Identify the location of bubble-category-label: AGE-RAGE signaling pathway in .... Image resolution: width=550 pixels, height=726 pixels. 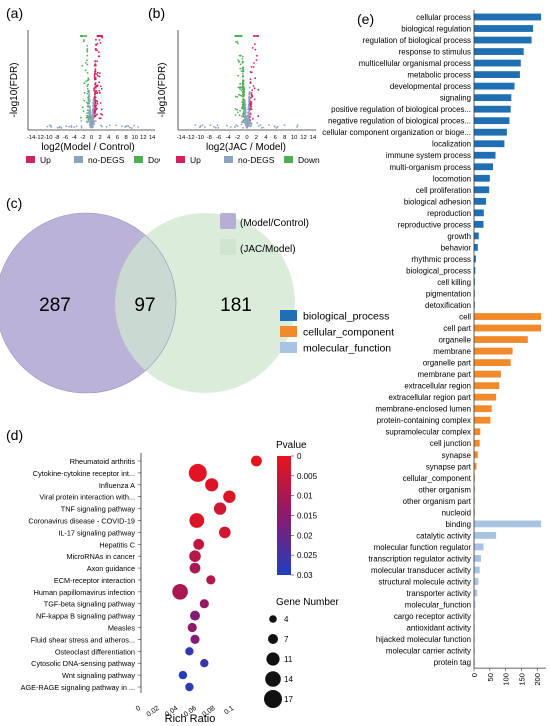
(78, 687).